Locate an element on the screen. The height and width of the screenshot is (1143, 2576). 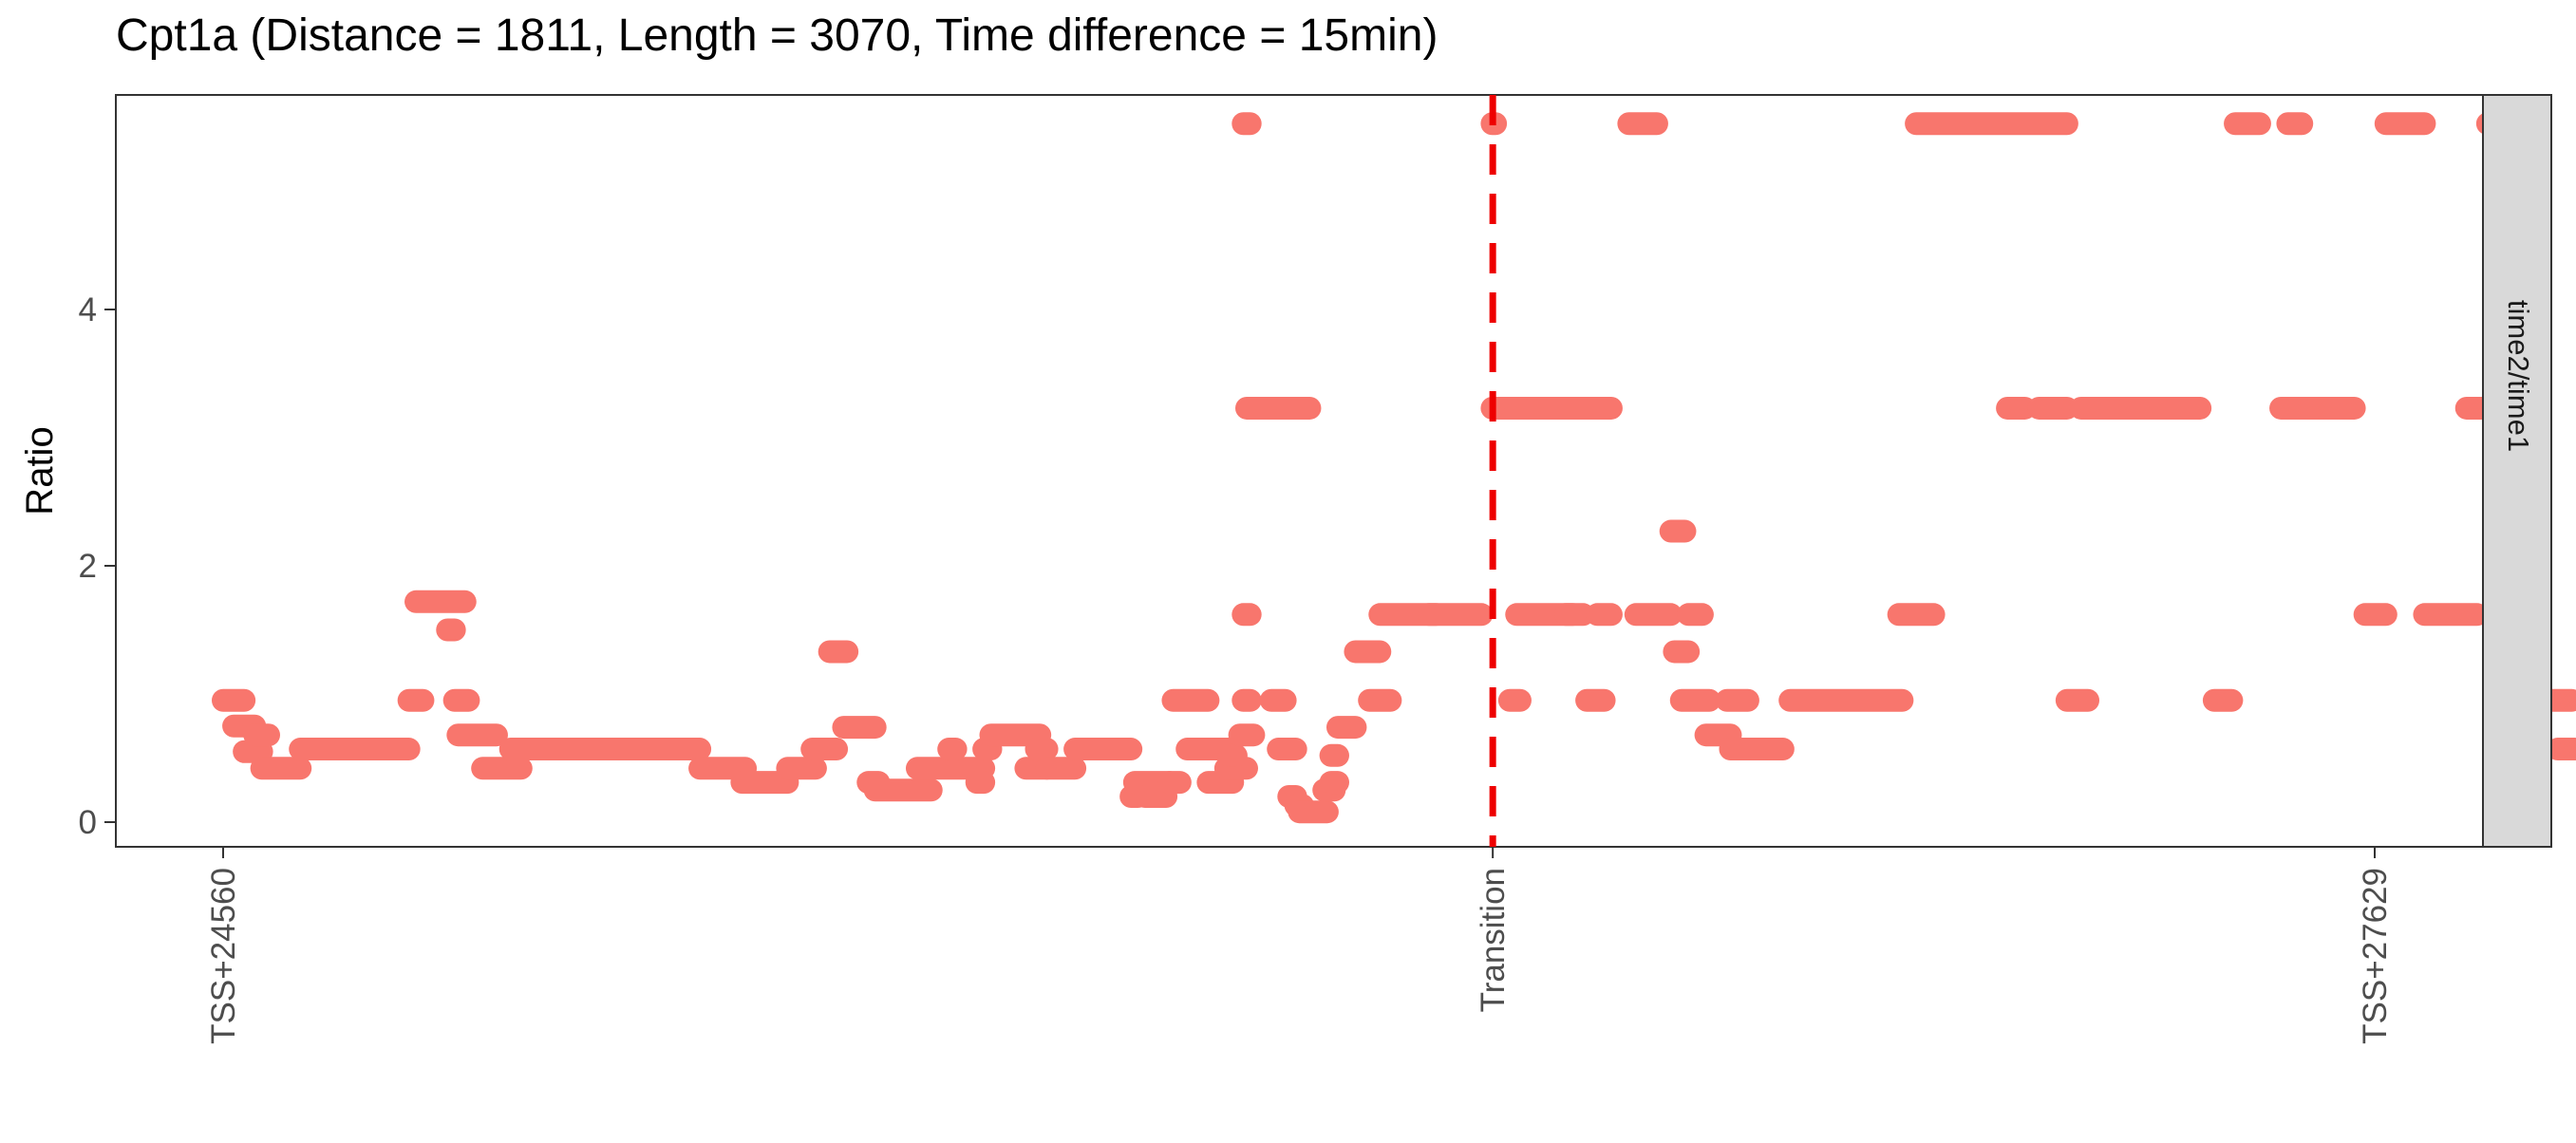
facet-strip is located at coordinates (2517, 471).